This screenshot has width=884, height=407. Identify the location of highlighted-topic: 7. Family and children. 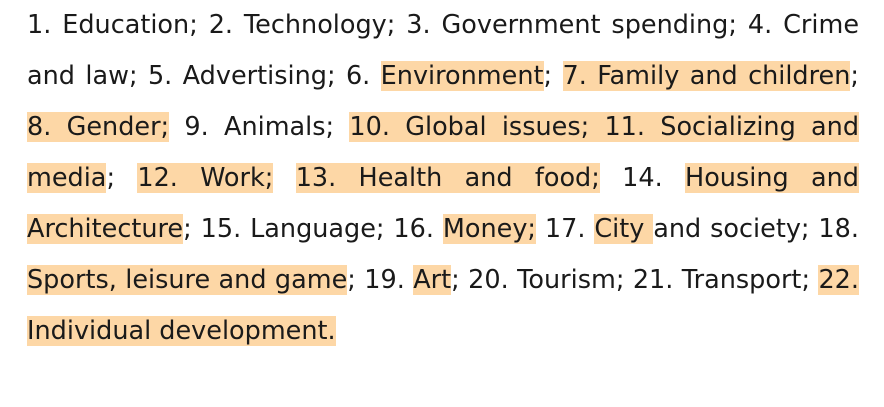
(706, 76).